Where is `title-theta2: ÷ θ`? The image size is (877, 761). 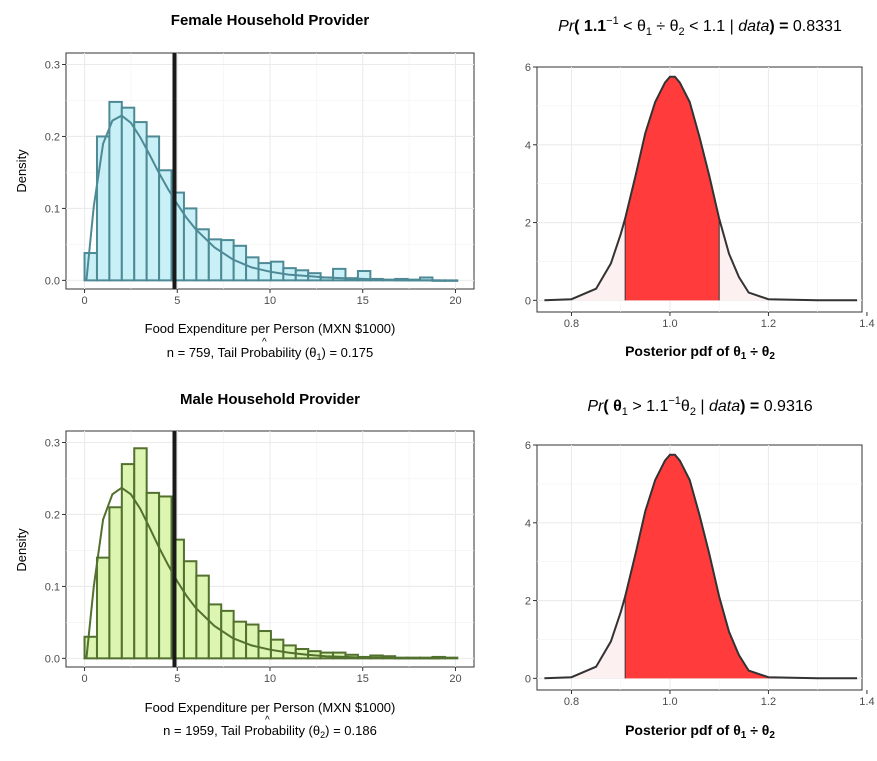 title-theta2: ÷ θ is located at coordinates (665, 26).